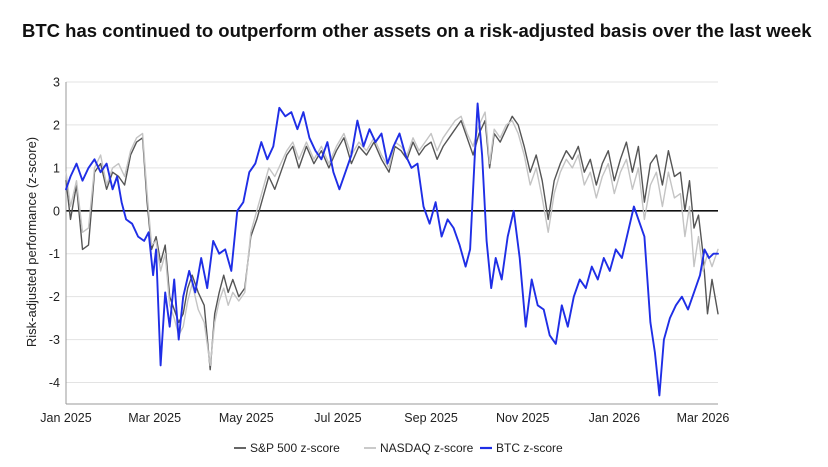 This screenshot has width=828, height=467. I want to click on y-tick-label: -1, so click(54, 254).